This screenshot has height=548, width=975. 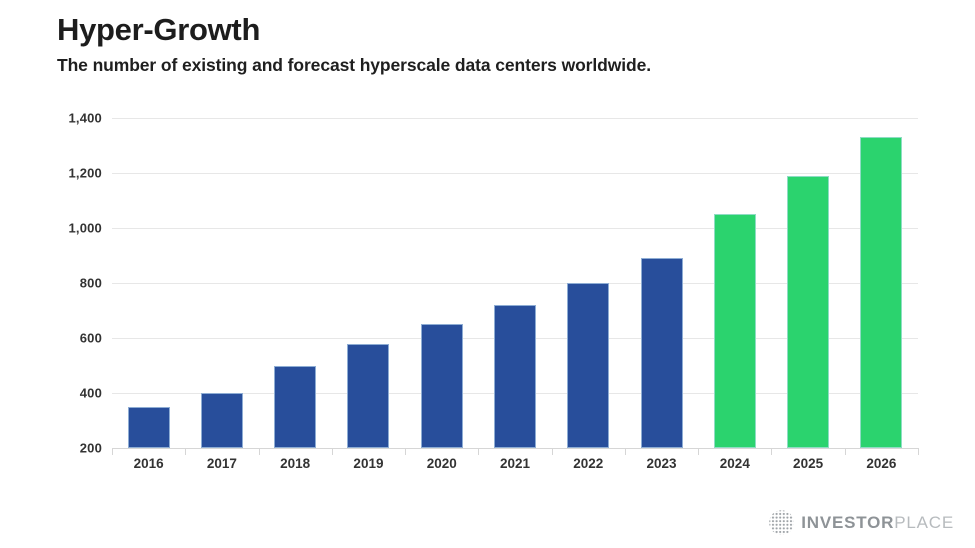 I want to click on bar-2017, so click(x=221, y=420).